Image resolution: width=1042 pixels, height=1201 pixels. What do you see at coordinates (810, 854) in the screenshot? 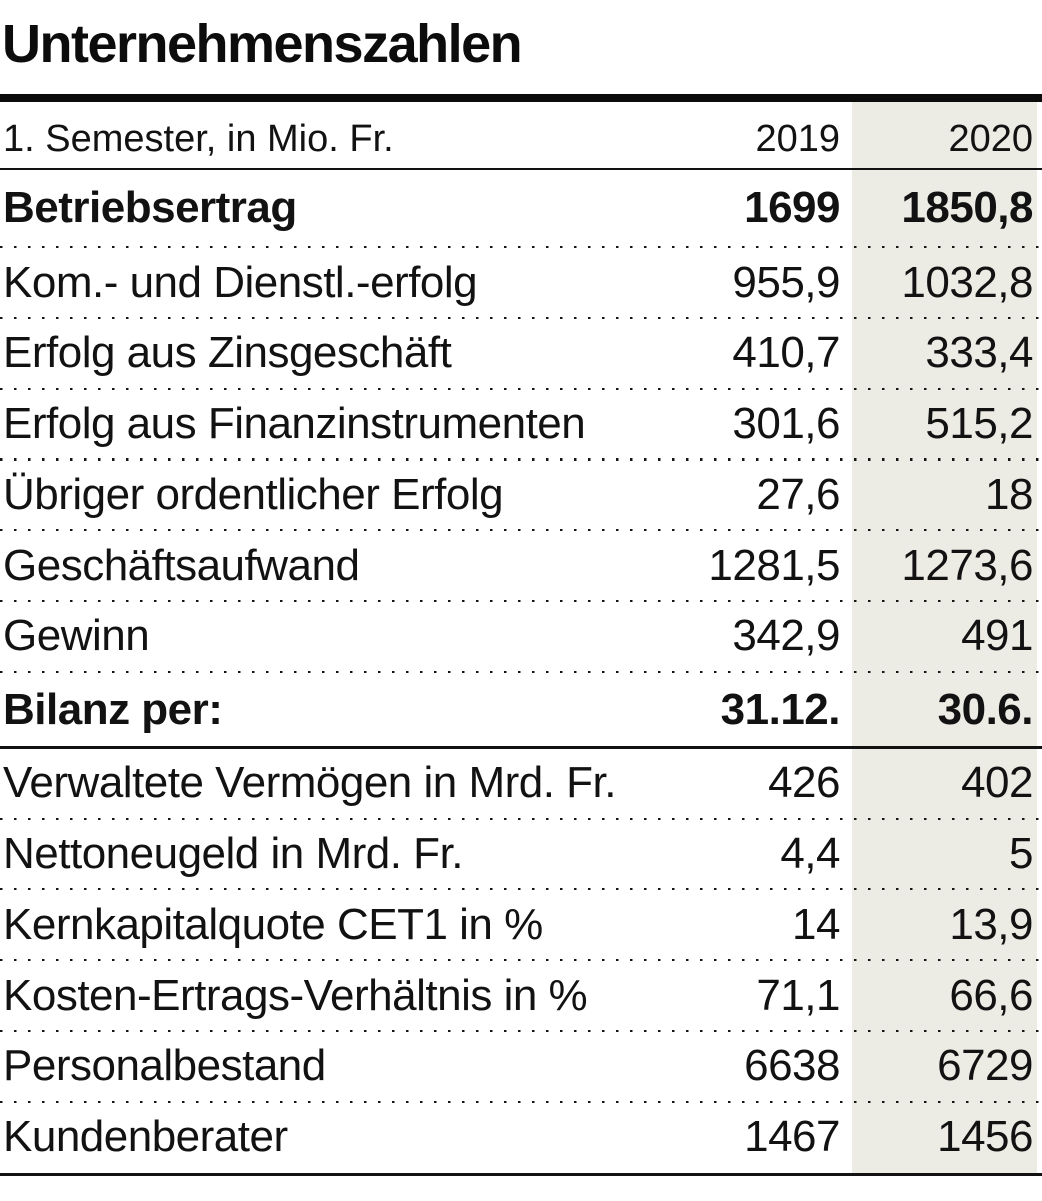
I see `value-2019: 4,4` at bounding box center [810, 854].